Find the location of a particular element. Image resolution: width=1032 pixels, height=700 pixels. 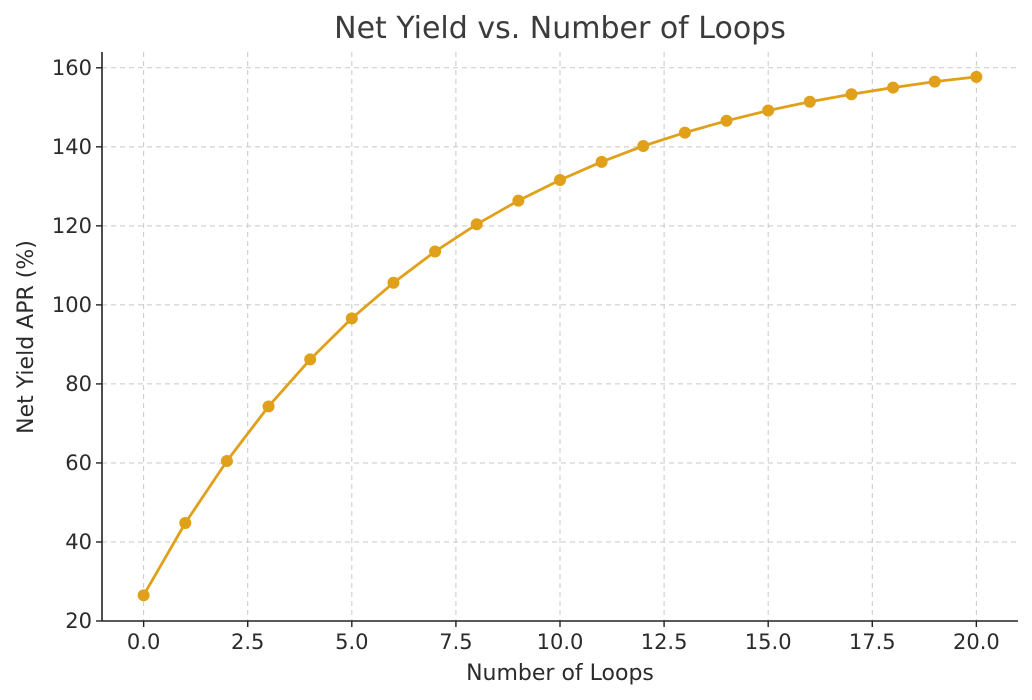

x-tick-label: 17.5 is located at coordinates (872, 642).